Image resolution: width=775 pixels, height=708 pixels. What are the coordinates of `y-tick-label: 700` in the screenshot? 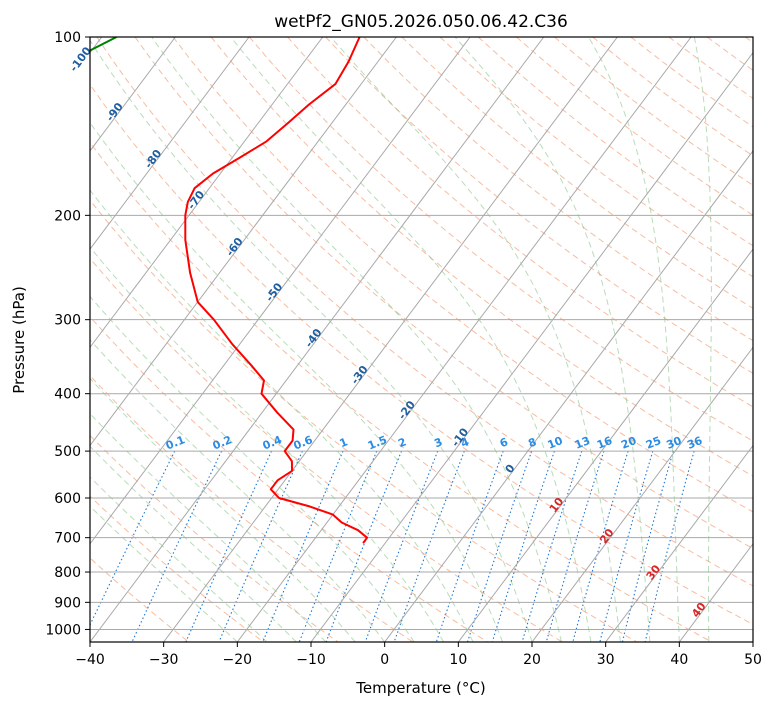 It's located at (67, 539).